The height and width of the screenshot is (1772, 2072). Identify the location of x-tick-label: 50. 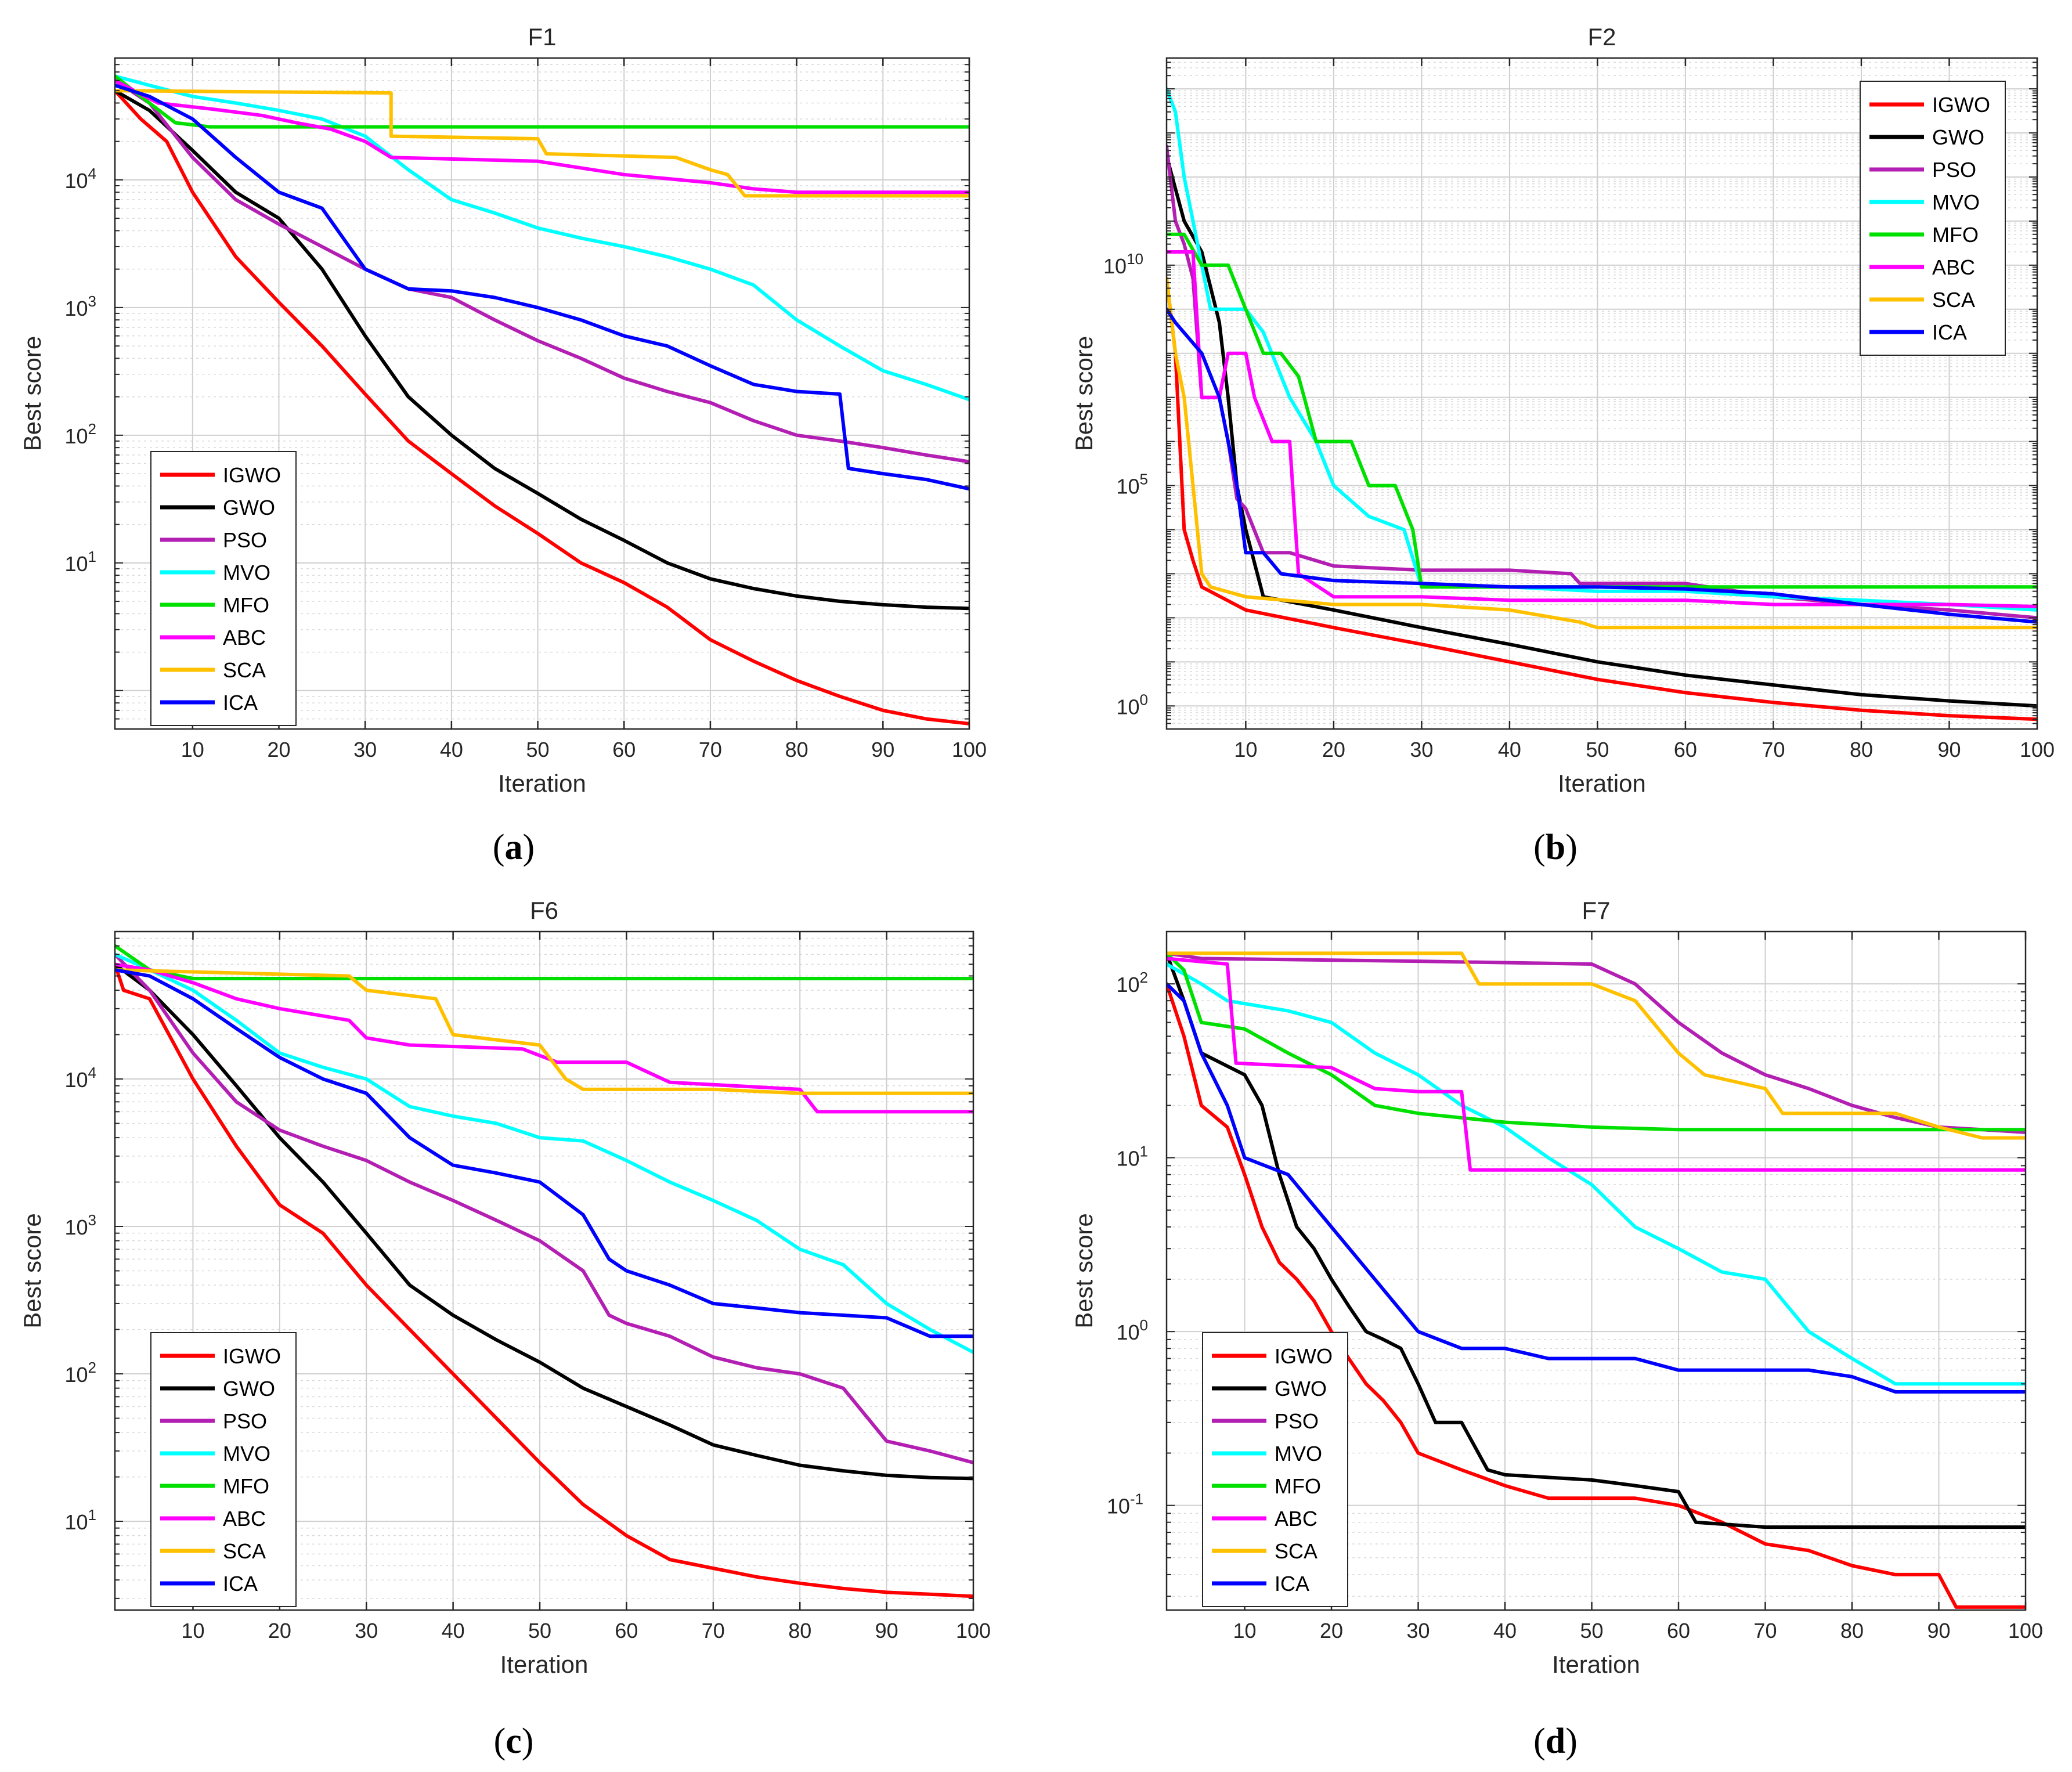
(1592, 1631).